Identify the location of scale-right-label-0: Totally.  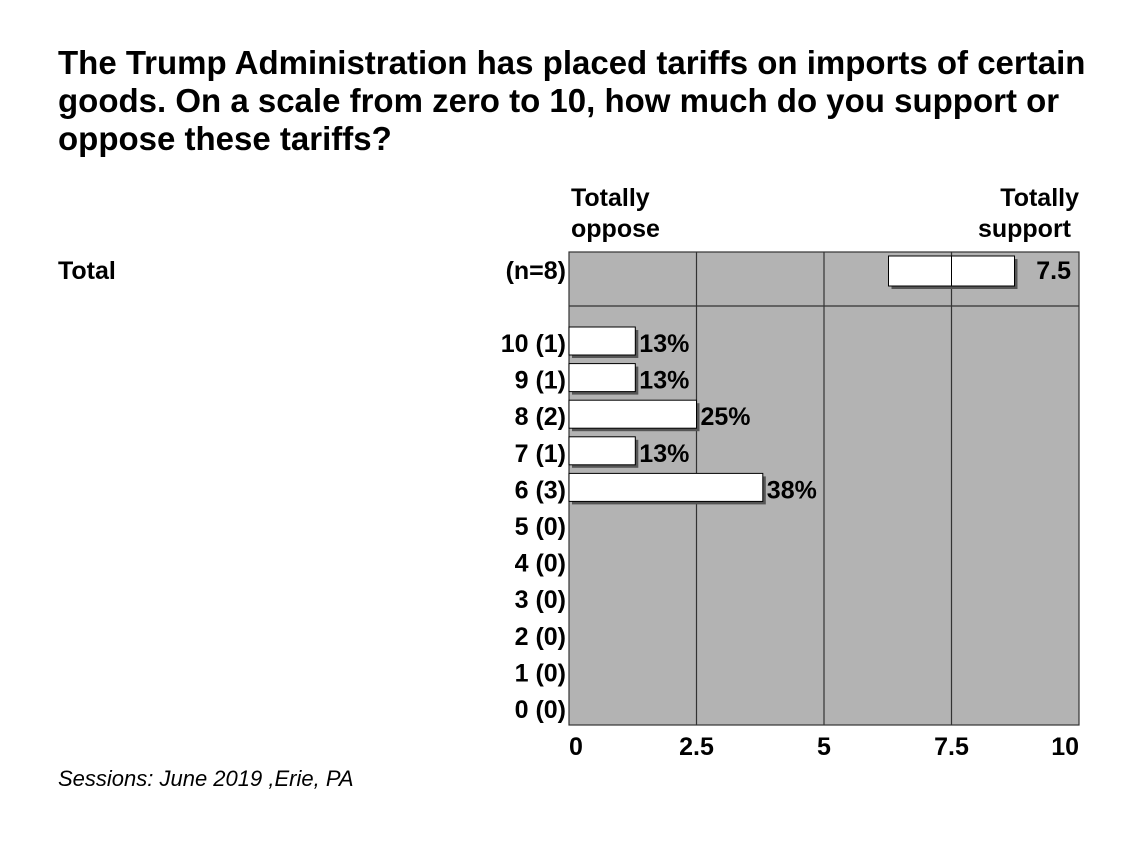
(1039, 198).